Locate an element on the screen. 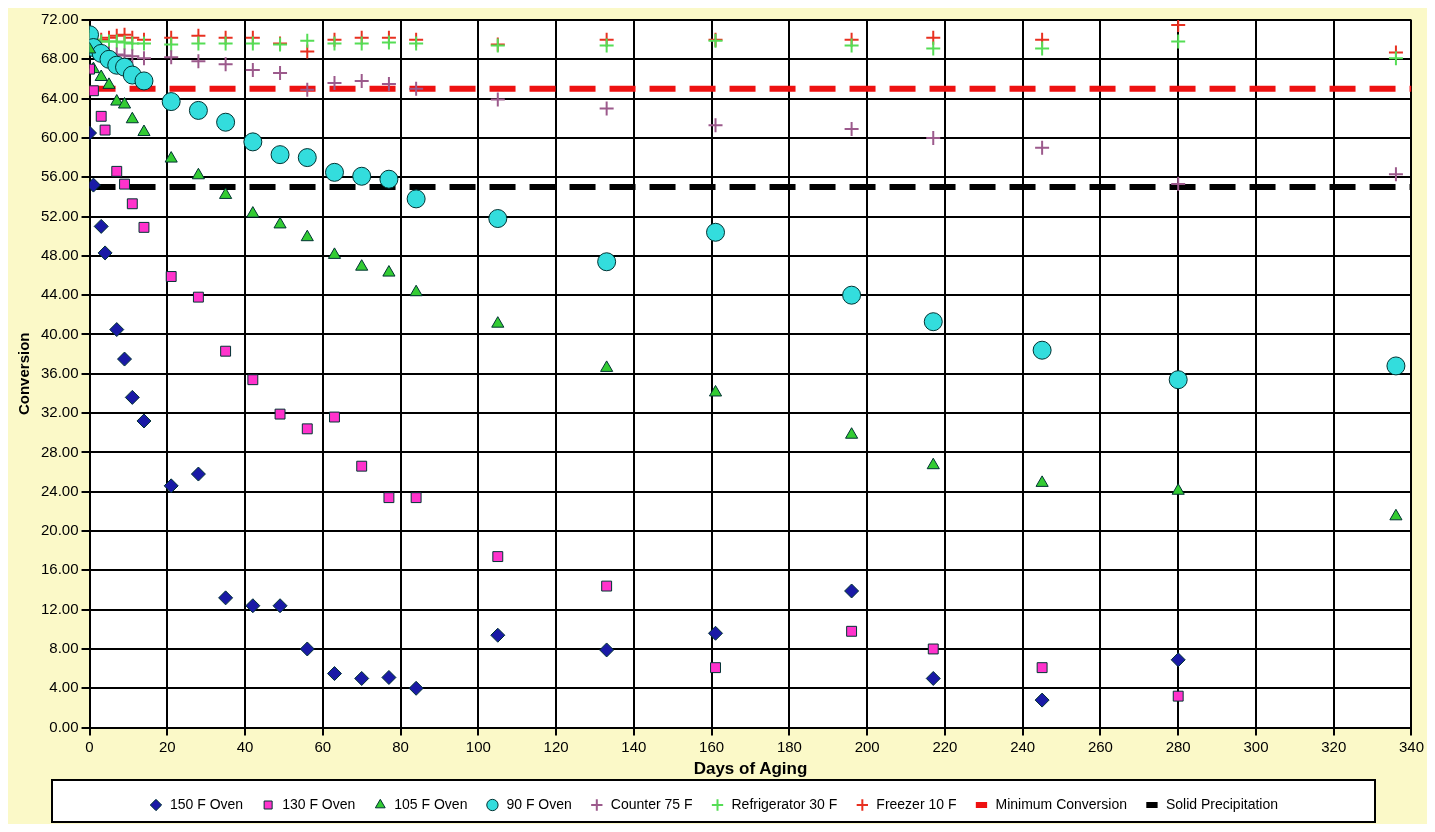  y-tick-label: 20.00 is located at coordinates (59, 530).